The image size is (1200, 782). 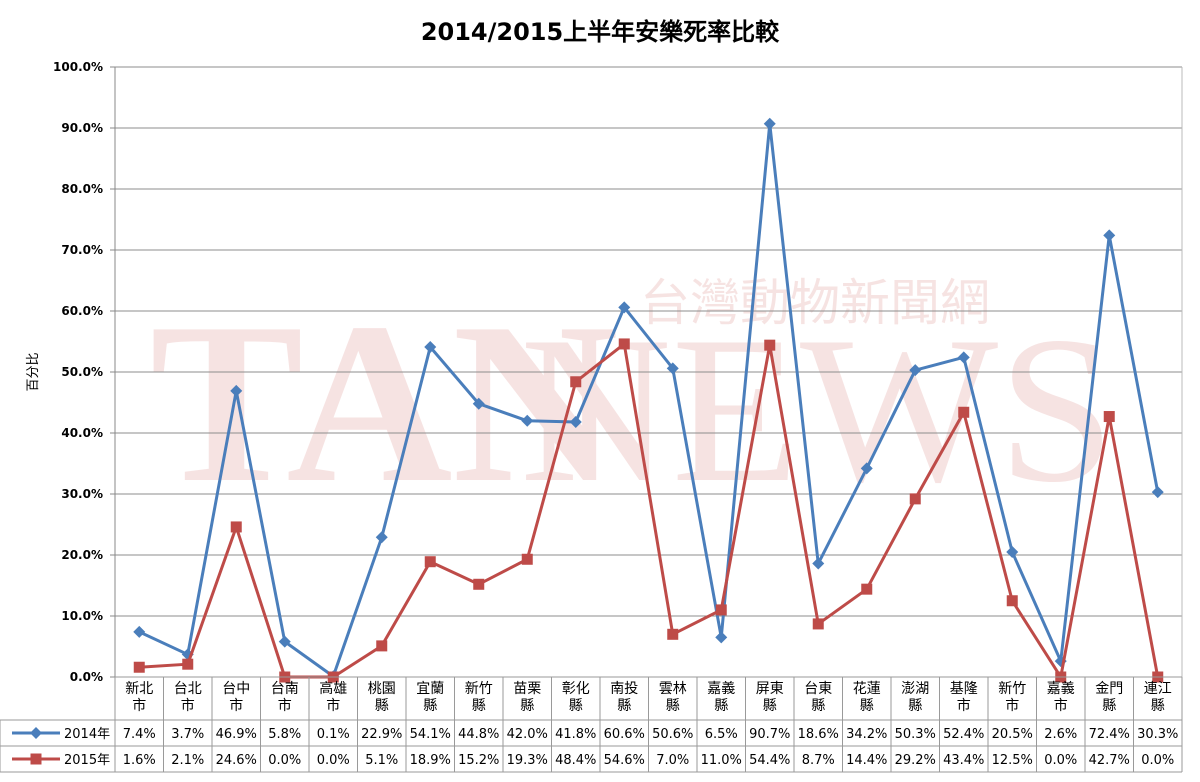 I want to click on y-tick-label: 50.0%, so click(x=82, y=372).